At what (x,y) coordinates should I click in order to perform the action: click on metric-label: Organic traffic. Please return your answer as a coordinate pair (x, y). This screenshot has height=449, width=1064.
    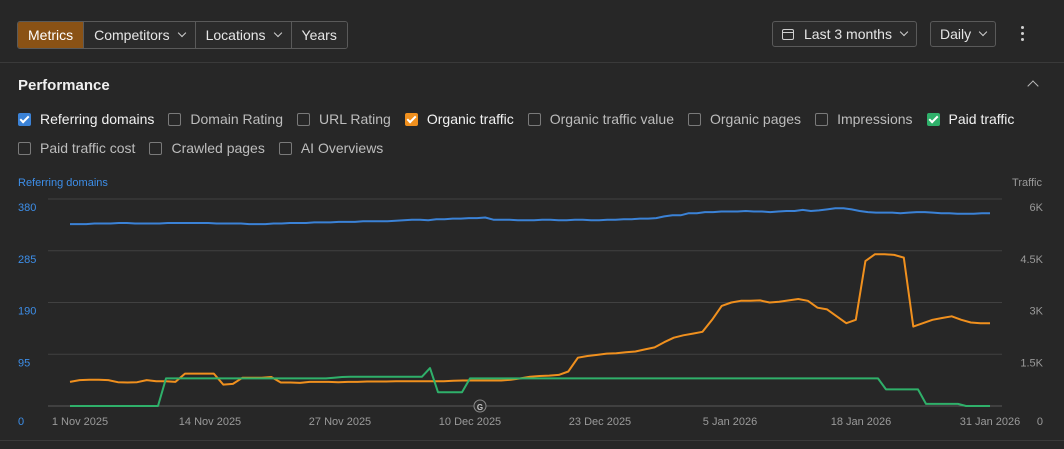
    Looking at the image, I should click on (470, 119).